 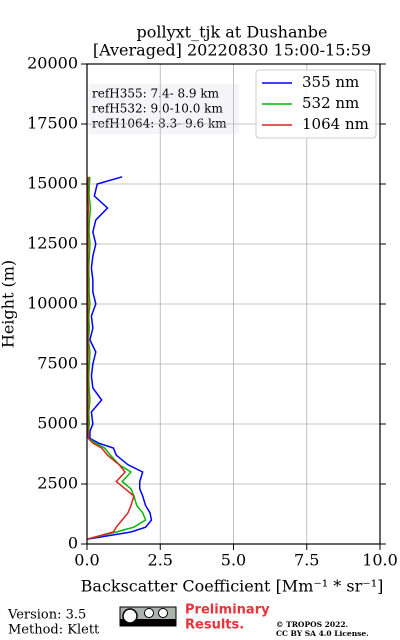 What do you see at coordinates (86, 560) in the screenshot?
I see `x-tick-label: 0.0` at bounding box center [86, 560].